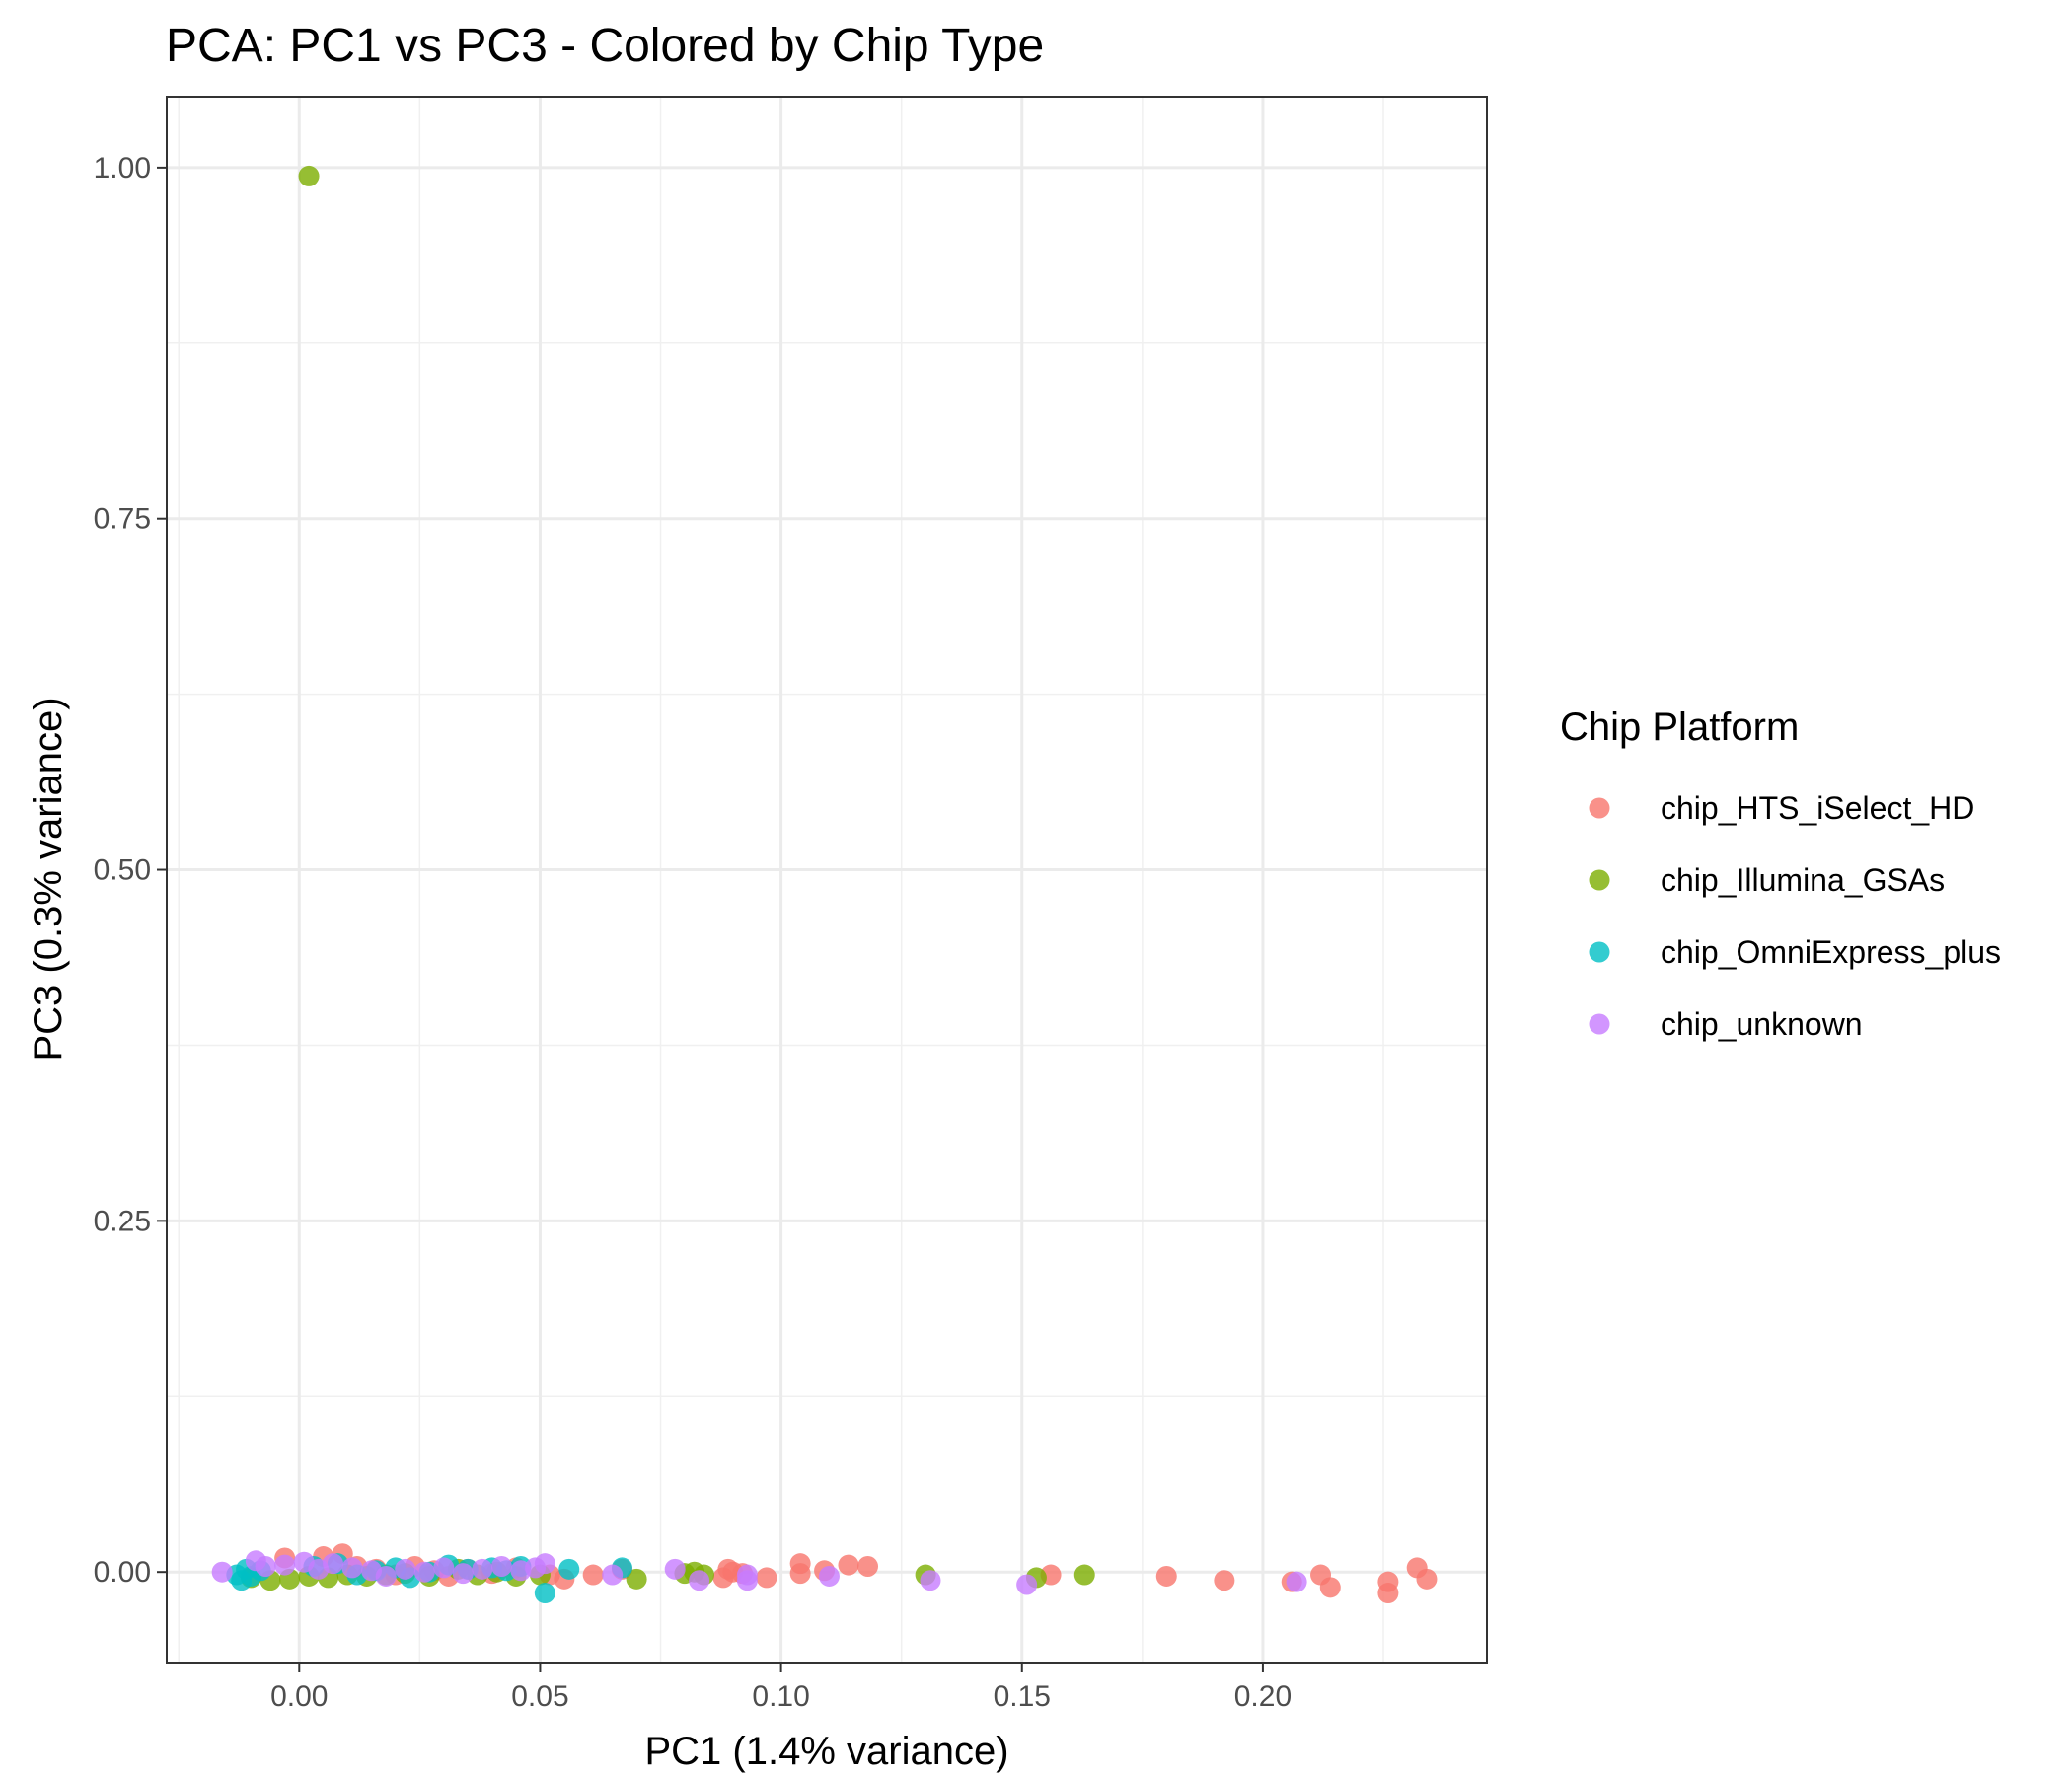  What do you see at coordinates (123, 1221) in the screenshot?
I see `y-tick-label: 0.25` at bounding box center [123, 1221].